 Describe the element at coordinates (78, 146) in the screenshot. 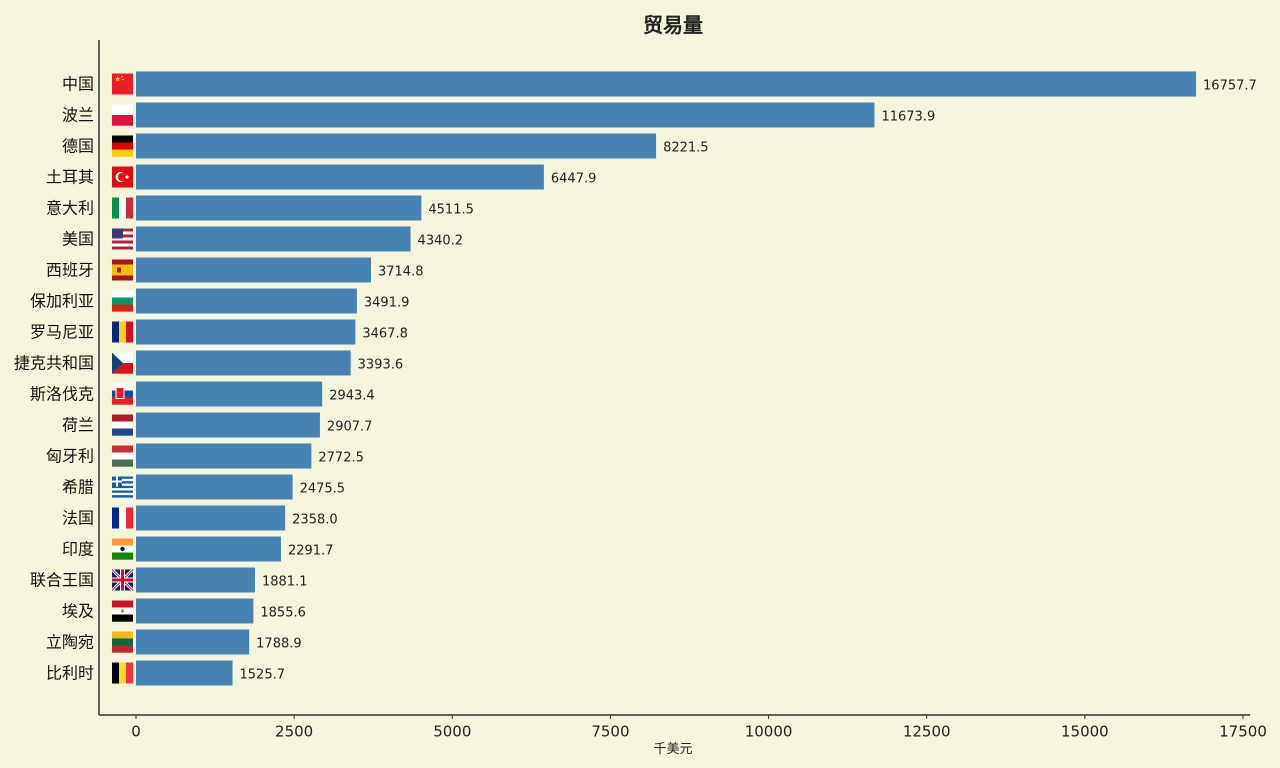

I see `category-label: 德国` at that location.